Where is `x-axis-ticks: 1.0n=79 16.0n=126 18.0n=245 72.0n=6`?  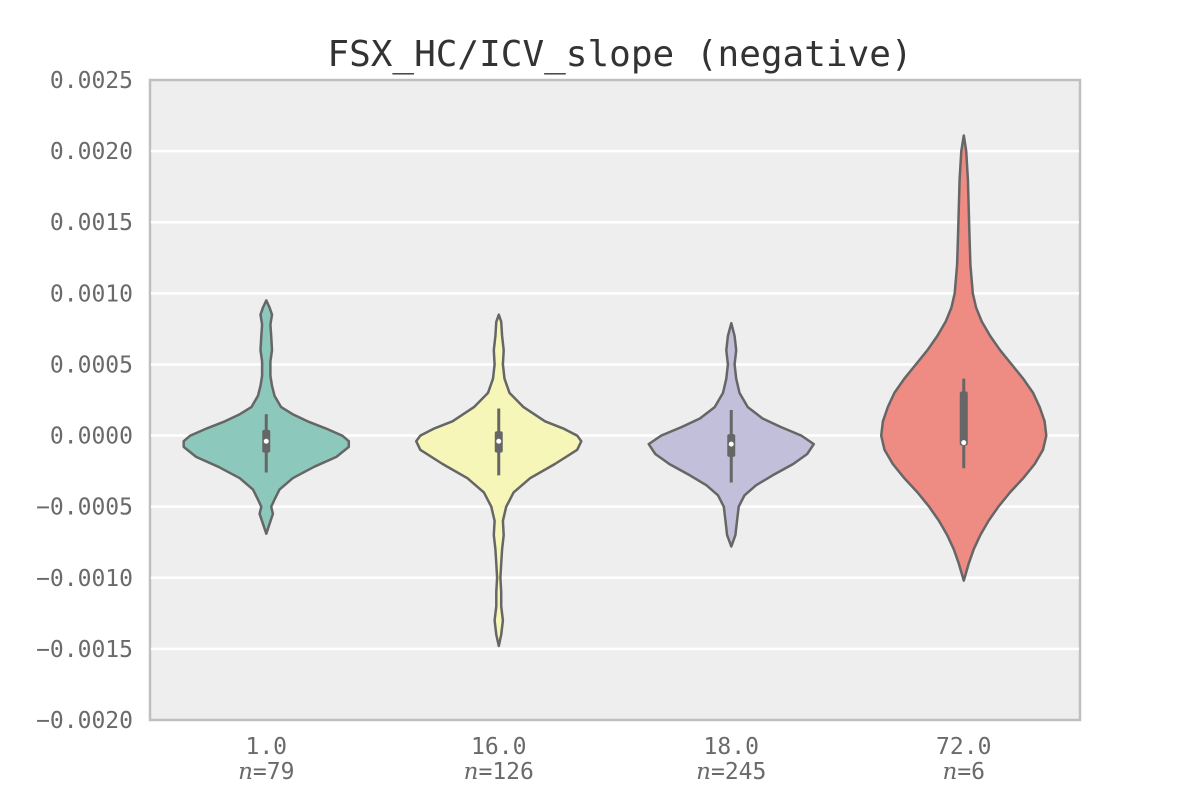
x-axis-ticks: 1.0n=79 16.0n=126 18.0n=245 72.0n=6 is located at coordinates (614, 759).